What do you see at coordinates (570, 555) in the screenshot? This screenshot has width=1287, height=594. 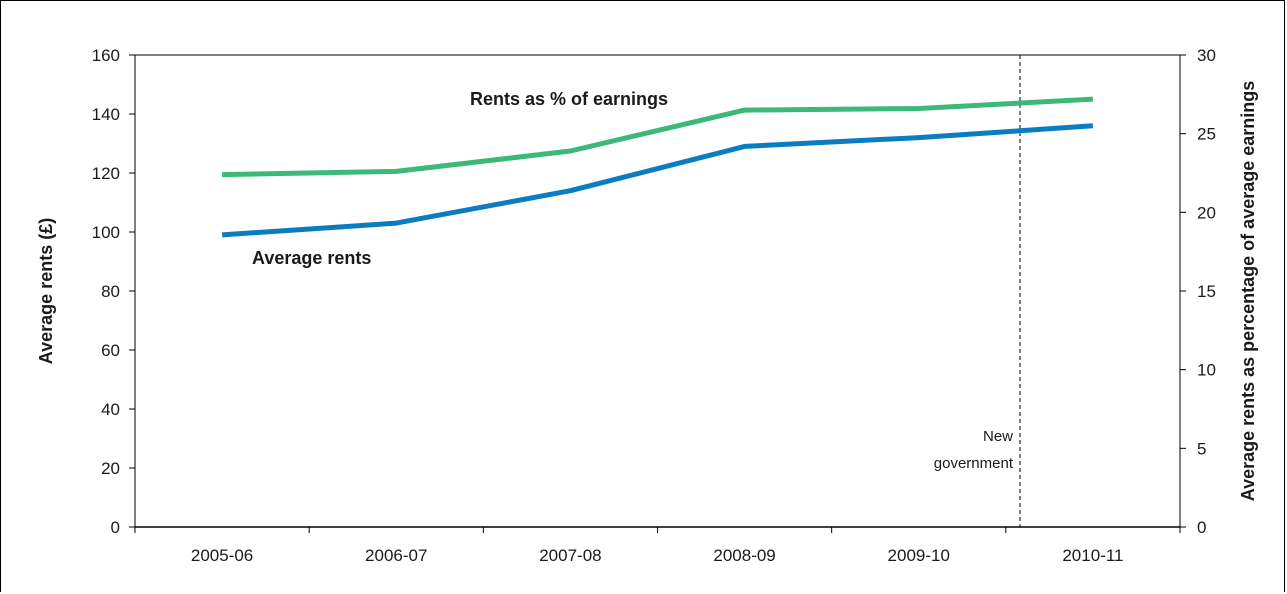 I see `x-tick-label: 2007-08` at bounding box center [570, 555].